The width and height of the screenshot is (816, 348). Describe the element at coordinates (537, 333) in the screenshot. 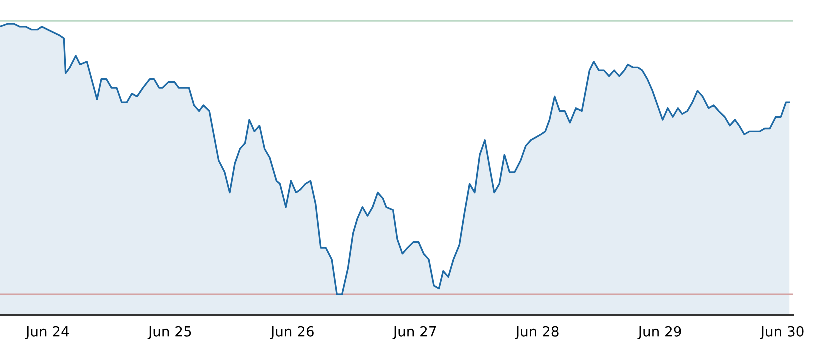

I see `x-tick-label: Jun 28` at that location.